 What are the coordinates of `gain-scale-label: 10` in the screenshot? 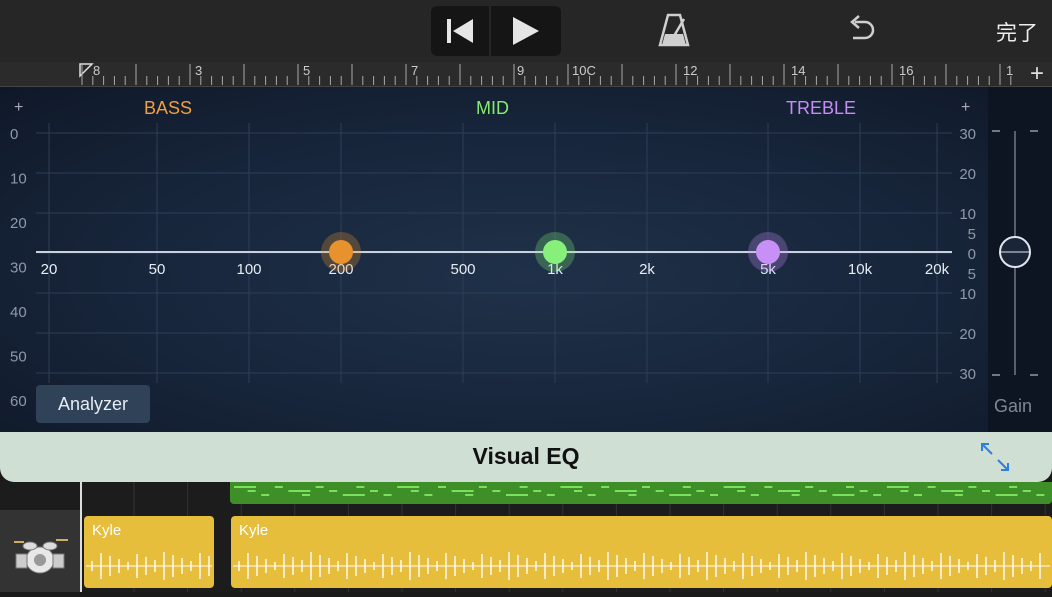 It's located at (967, 294).